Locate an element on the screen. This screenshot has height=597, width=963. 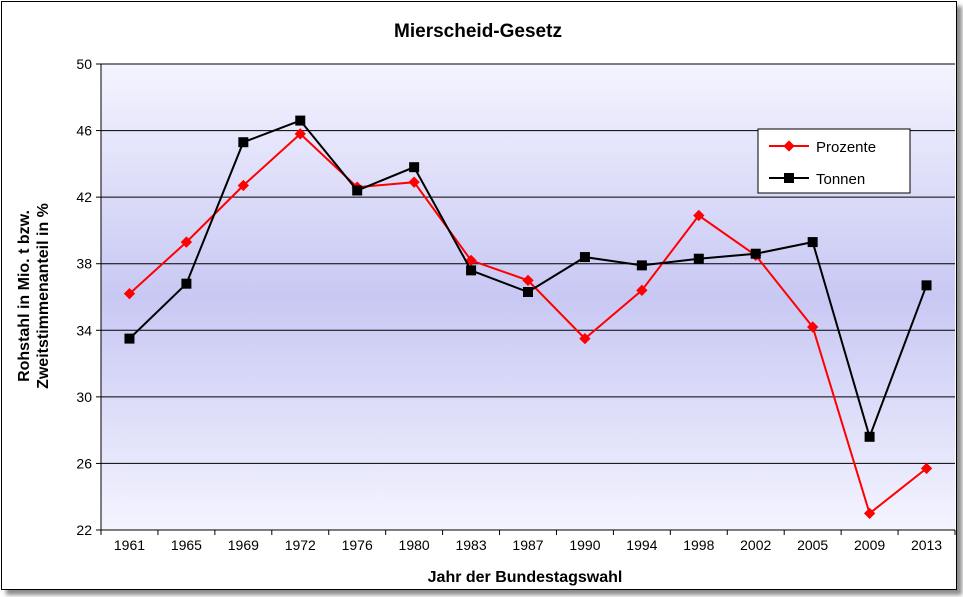
legend-marker-prozente is located at coordinates (789, 146).